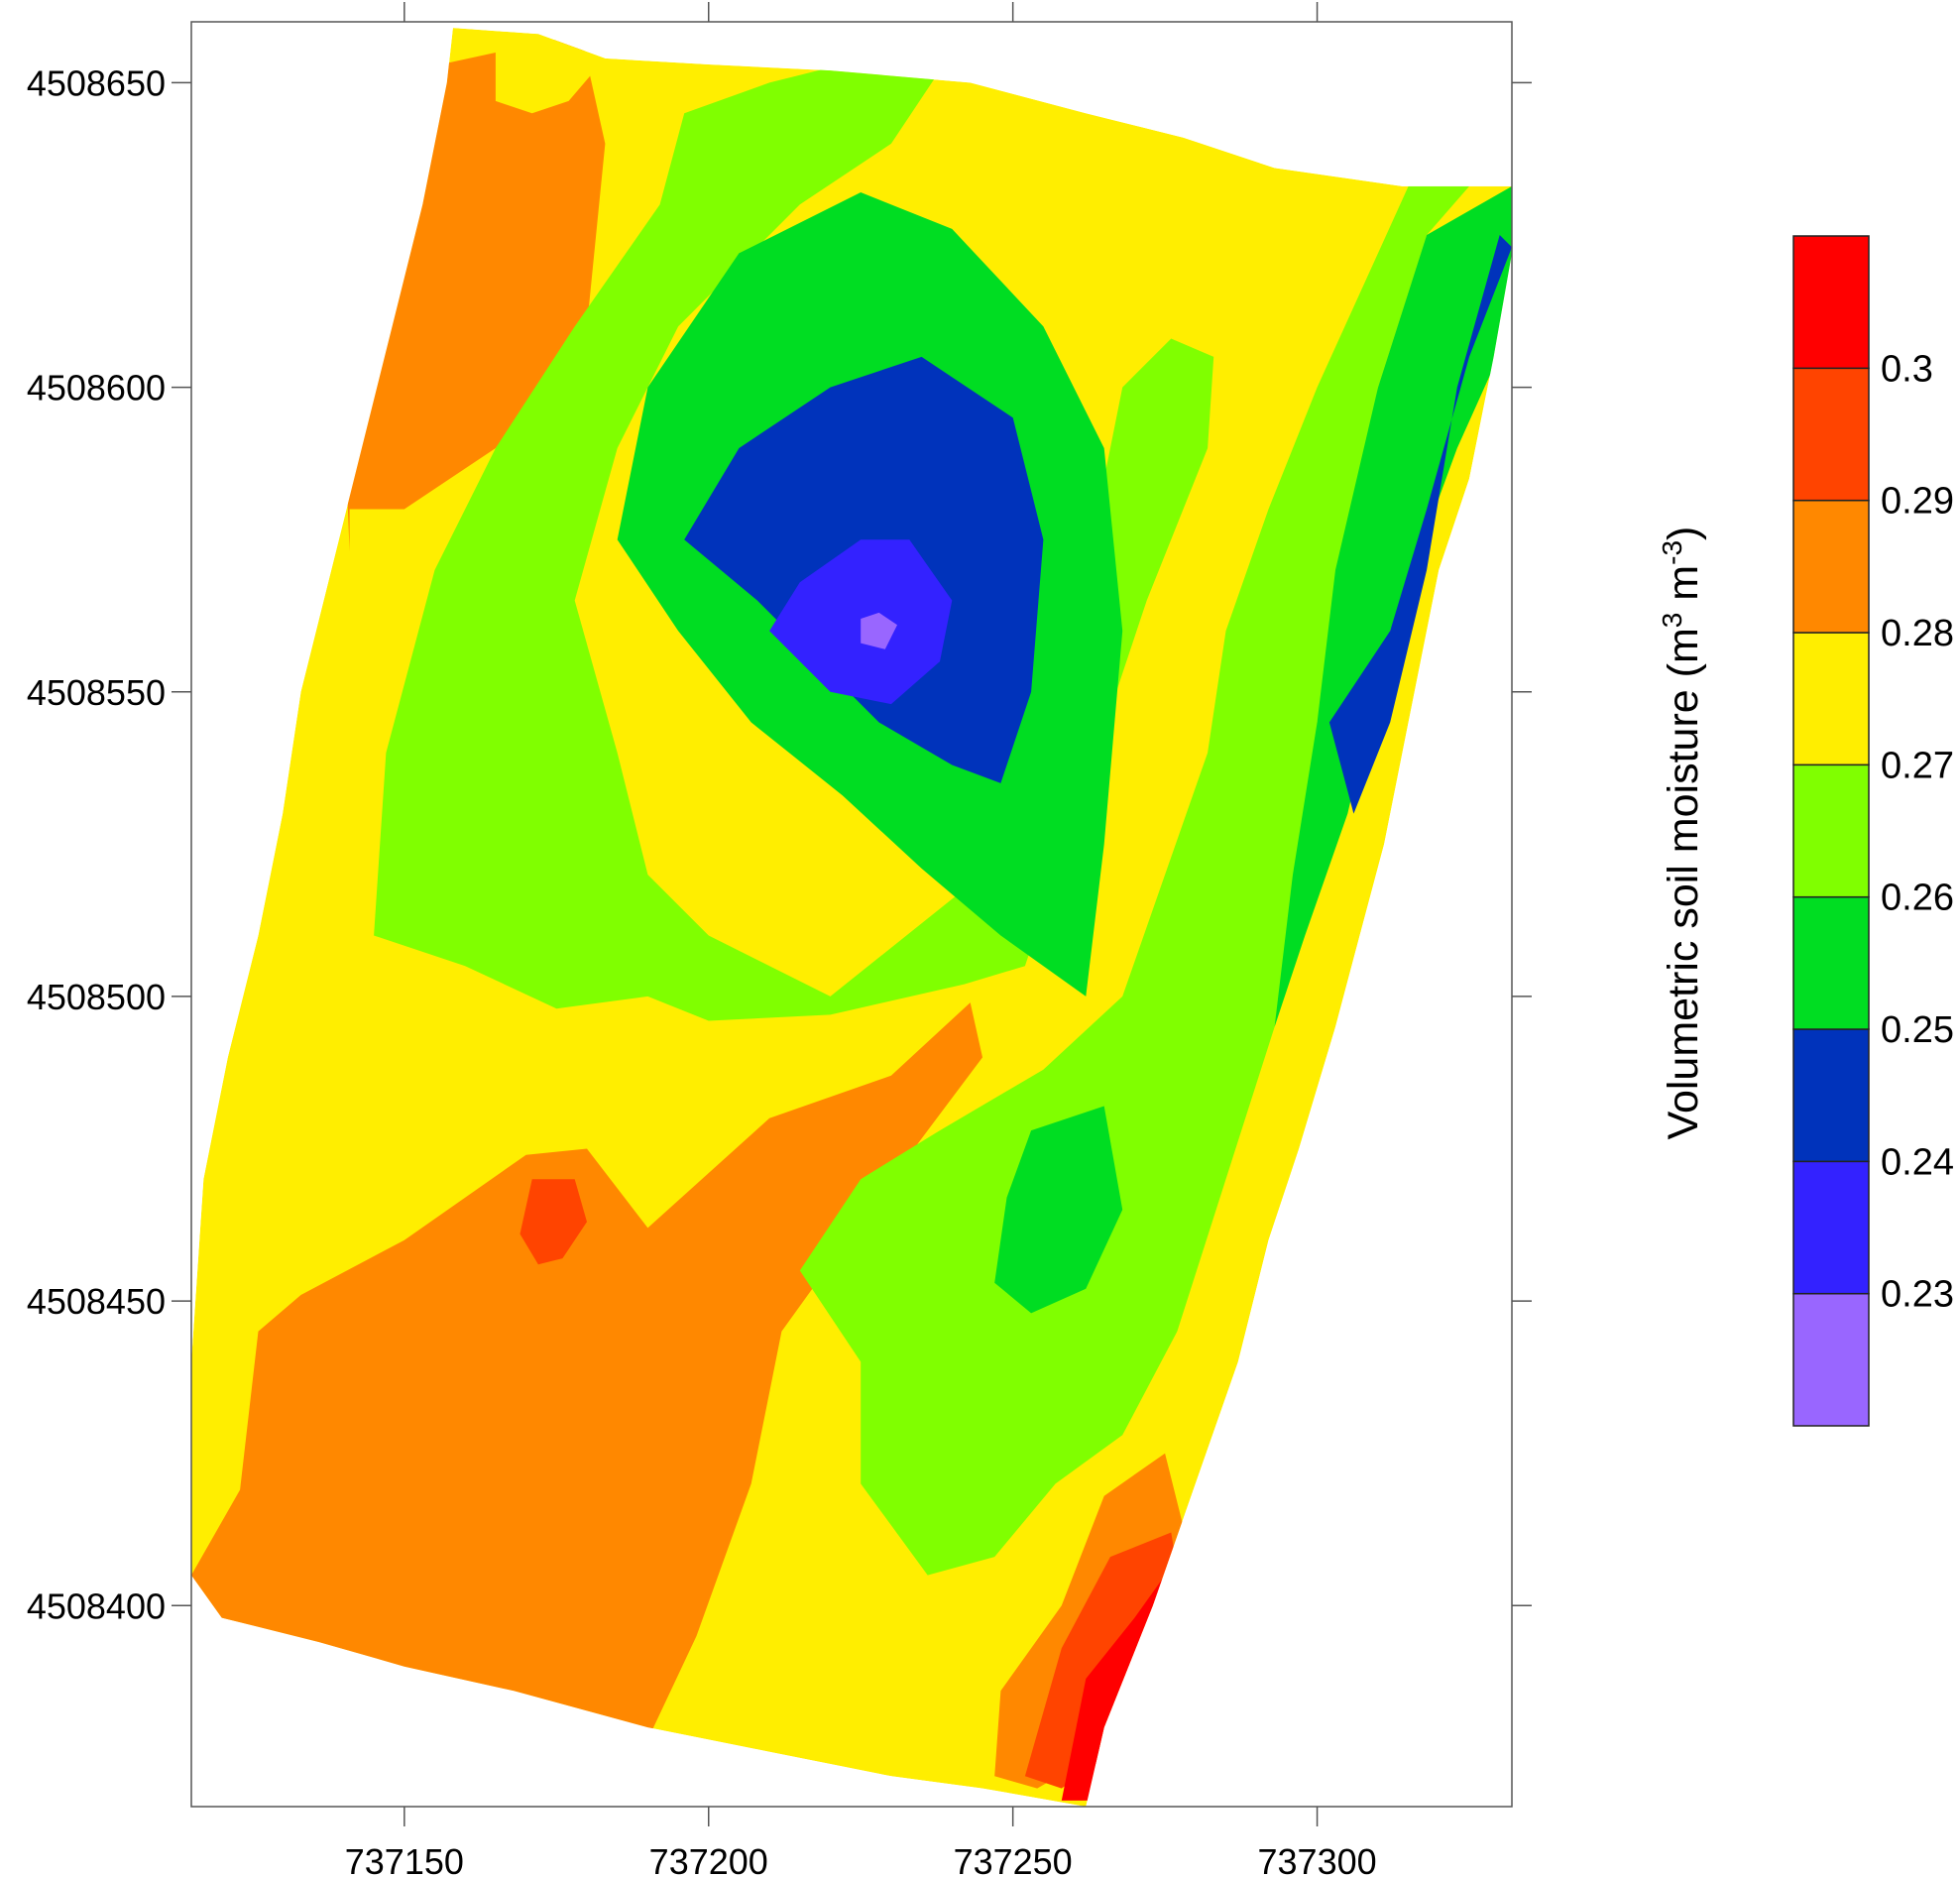  What do you see at coordinates (404, 1859) in the screenshot?
I see `x-tick-label: 737150` at bounding box center [404, 1859].